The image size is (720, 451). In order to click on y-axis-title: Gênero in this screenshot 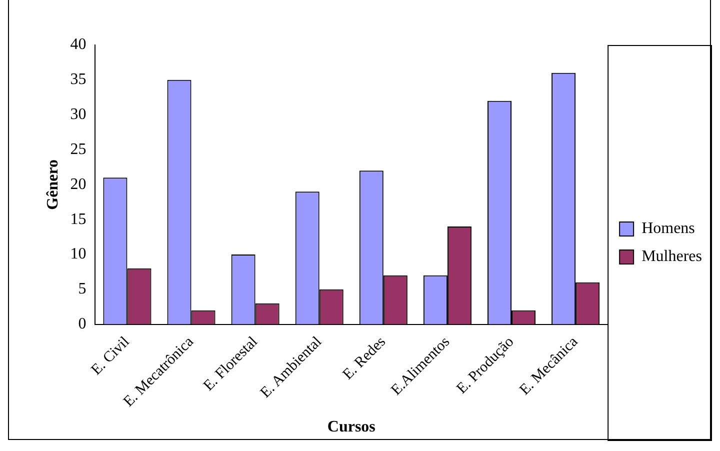, I will do `click(53, 184)`.